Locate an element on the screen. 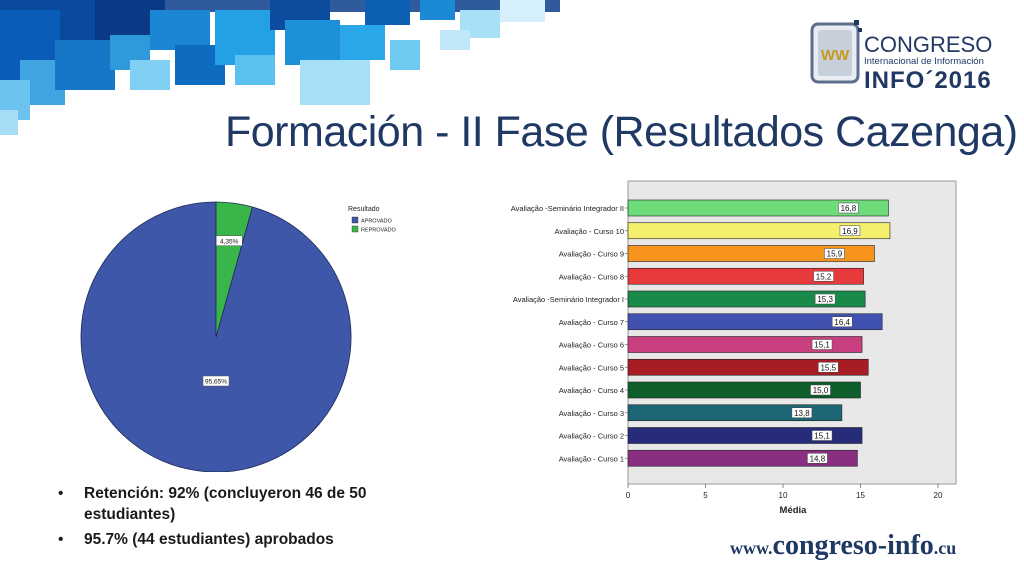  logo-line-1: CONGRESO is located at coordinates (928, 44).